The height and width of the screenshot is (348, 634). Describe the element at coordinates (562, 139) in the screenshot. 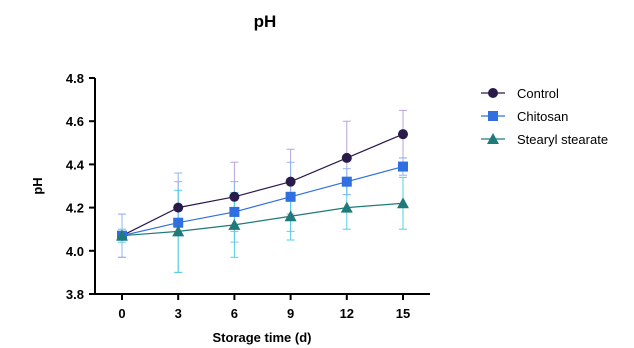

I see `legend-stearyl-stearate-label: Stearyl stearate` at that location.